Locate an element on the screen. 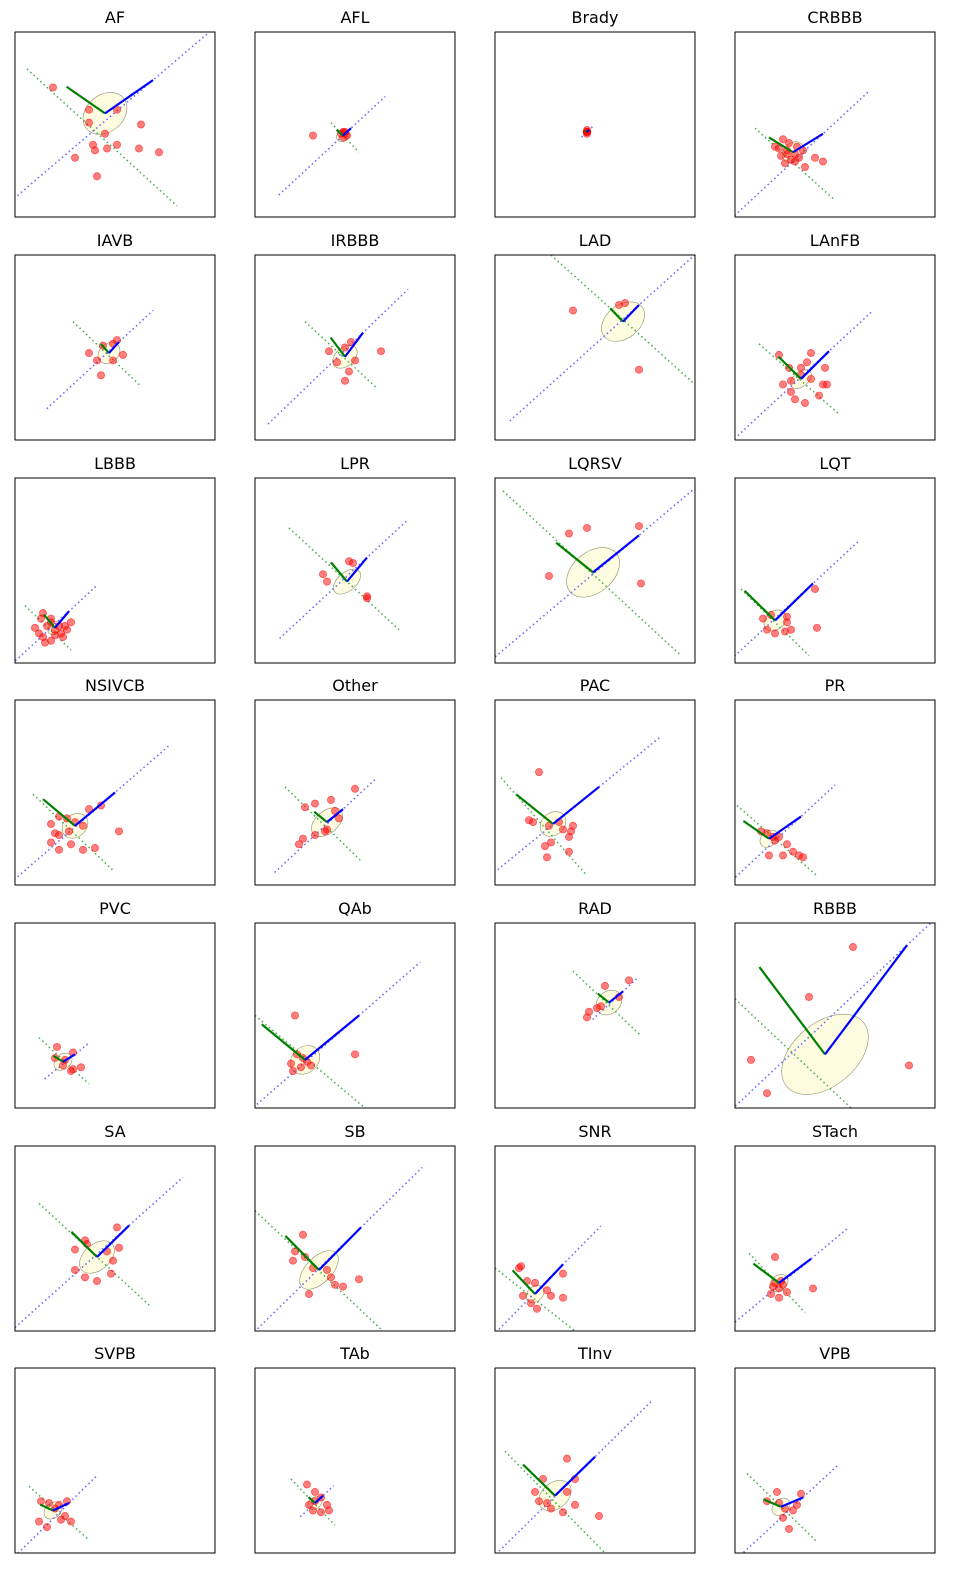 This screenshot has width=954, height=1591. panel-irbbb: IRBBB is located at coordinates (355, 336).